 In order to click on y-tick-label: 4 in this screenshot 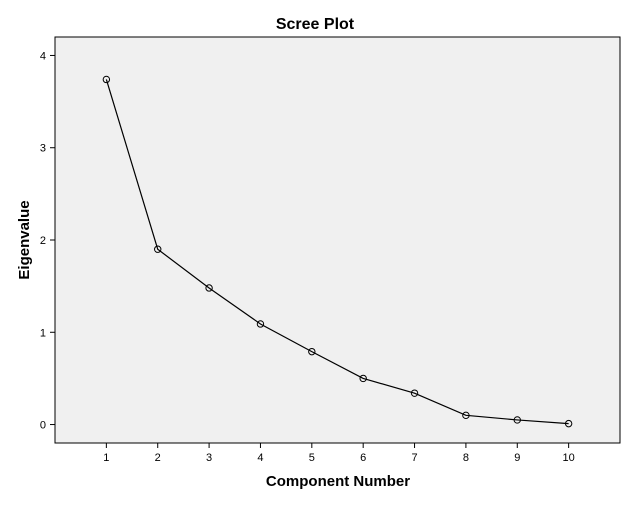, I will do `click(43, 56)`.